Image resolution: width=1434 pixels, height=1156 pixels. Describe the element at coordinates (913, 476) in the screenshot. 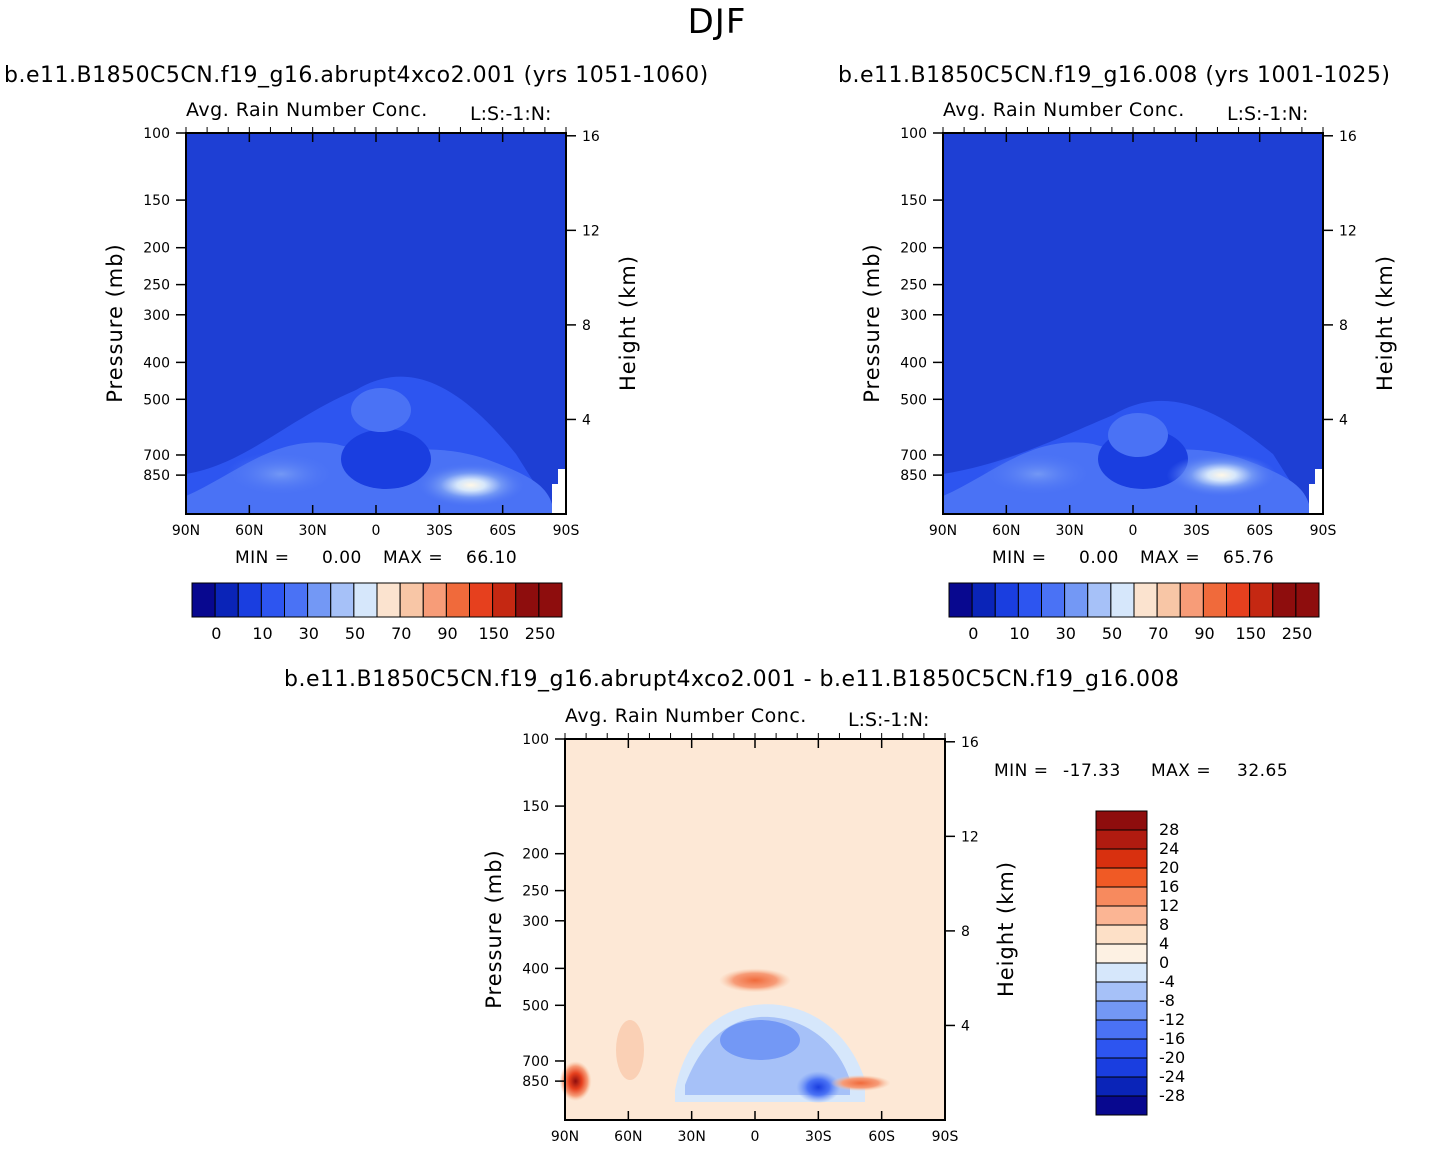

I see `panel-b-ytick-label: 850` at that location.